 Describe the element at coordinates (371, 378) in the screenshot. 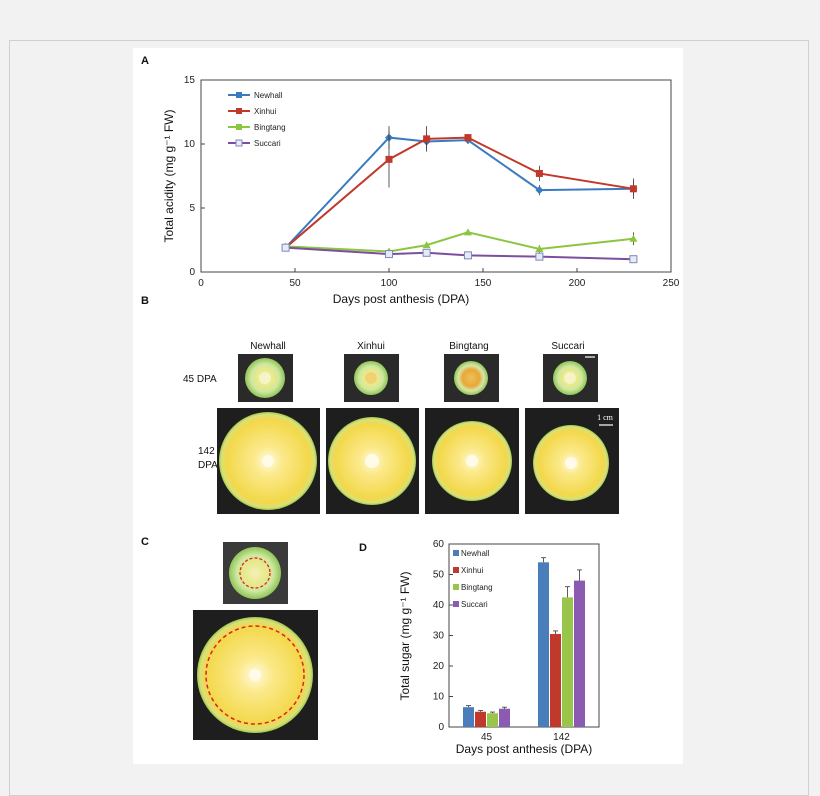

I see `photo-45-xinhui` at that location.